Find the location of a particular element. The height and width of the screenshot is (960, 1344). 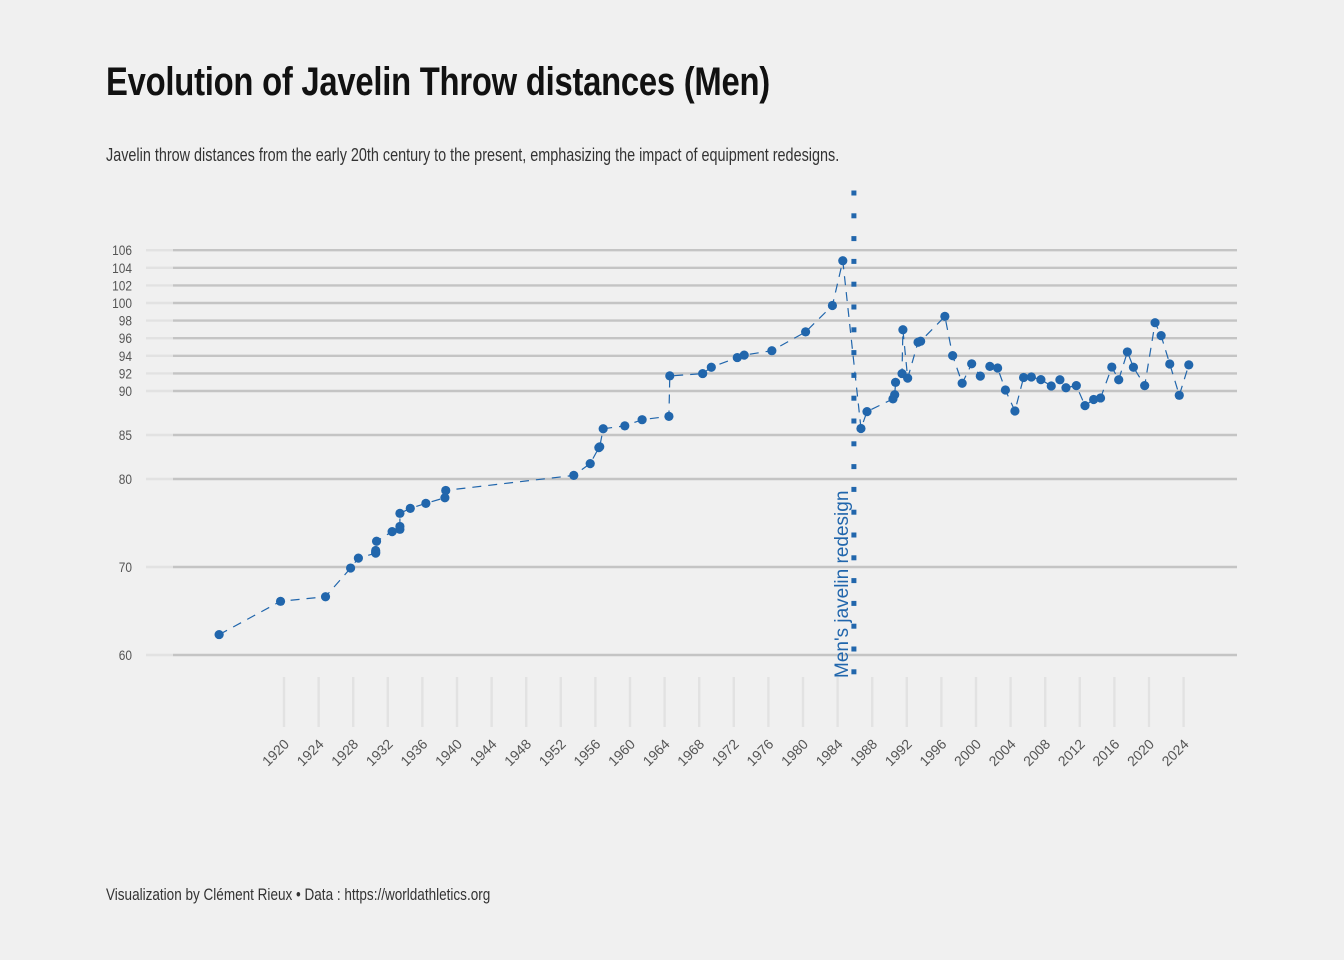

data-point: 1998.4: 90.88 is located at coordinates (962, 383).